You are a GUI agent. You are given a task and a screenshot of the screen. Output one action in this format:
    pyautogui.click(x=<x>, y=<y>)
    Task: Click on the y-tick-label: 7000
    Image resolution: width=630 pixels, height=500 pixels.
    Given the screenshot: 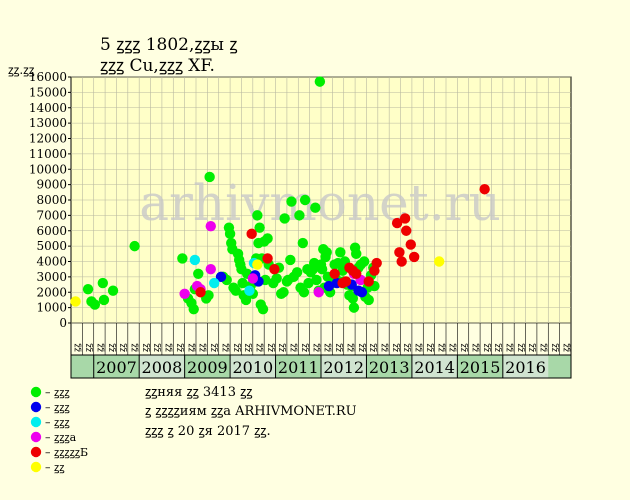 What is the action you would take?
    pyautogui.click(x=51, y=215)
    